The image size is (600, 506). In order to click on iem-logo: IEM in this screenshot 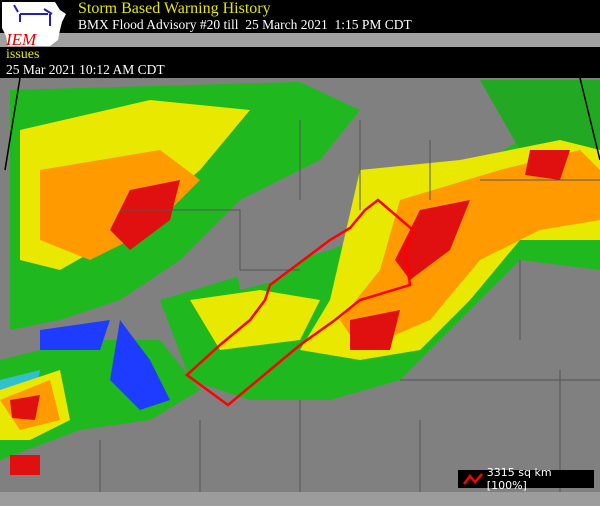, I will do `click(34, 24)`.